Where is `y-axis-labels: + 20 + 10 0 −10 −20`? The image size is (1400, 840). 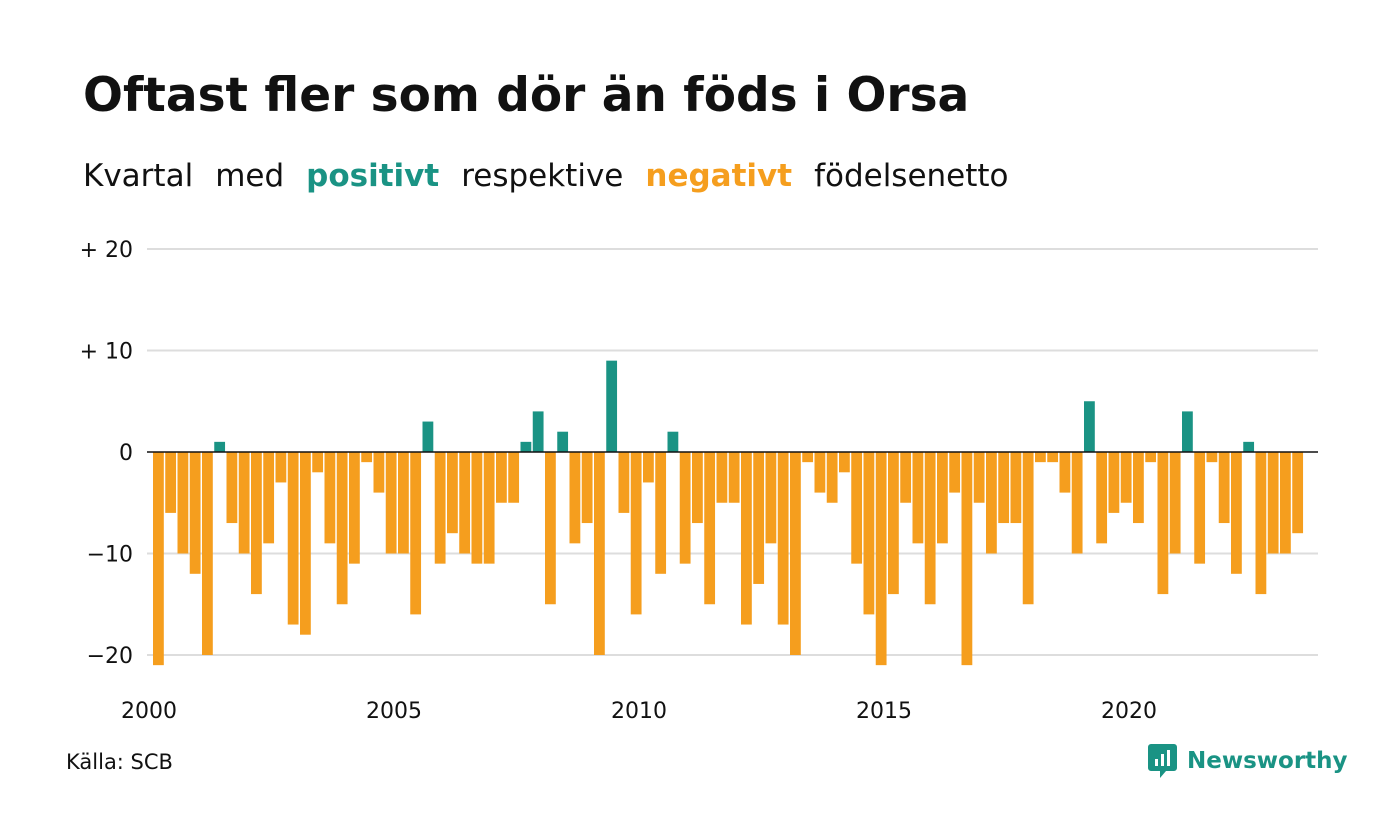
y-axis-labels: + 20 + 10 0 −10 −20 is located at coordinates (106, 453).